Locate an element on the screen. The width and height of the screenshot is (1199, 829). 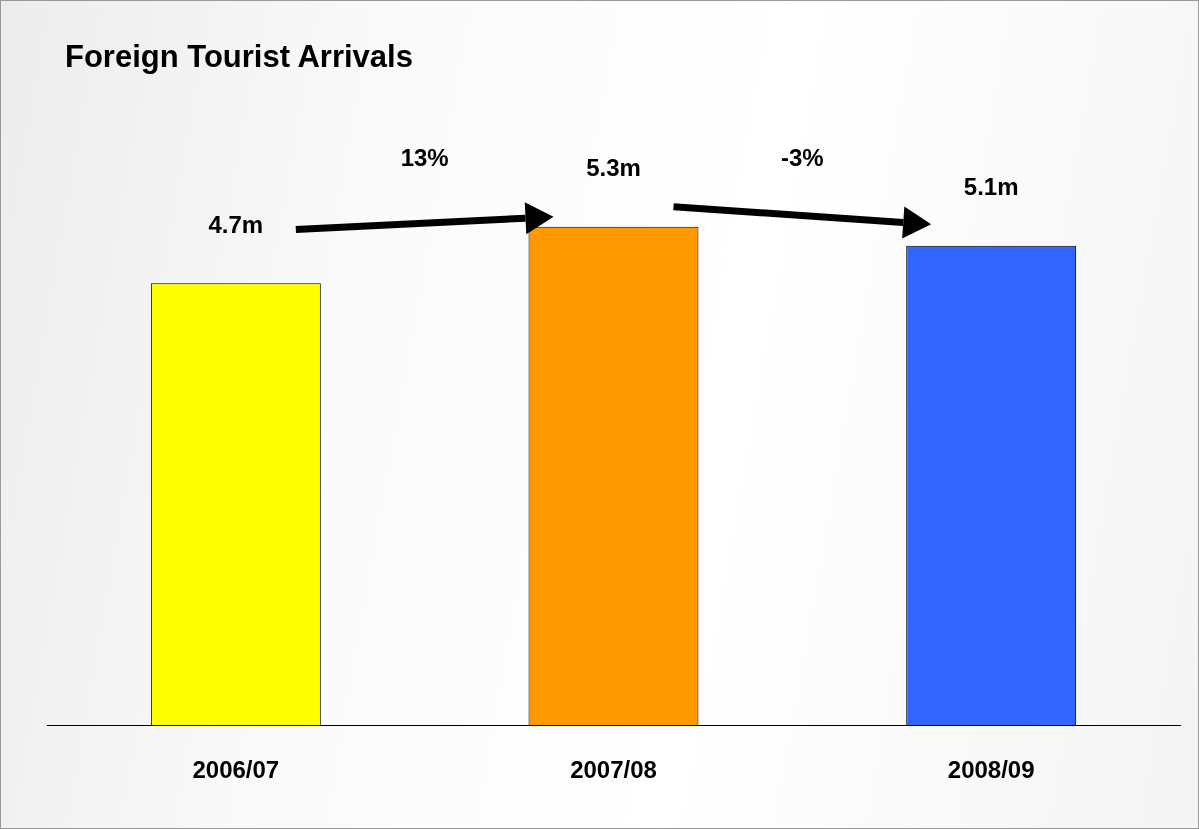
data-label: 5.3m is located at coordinates (613, 168).